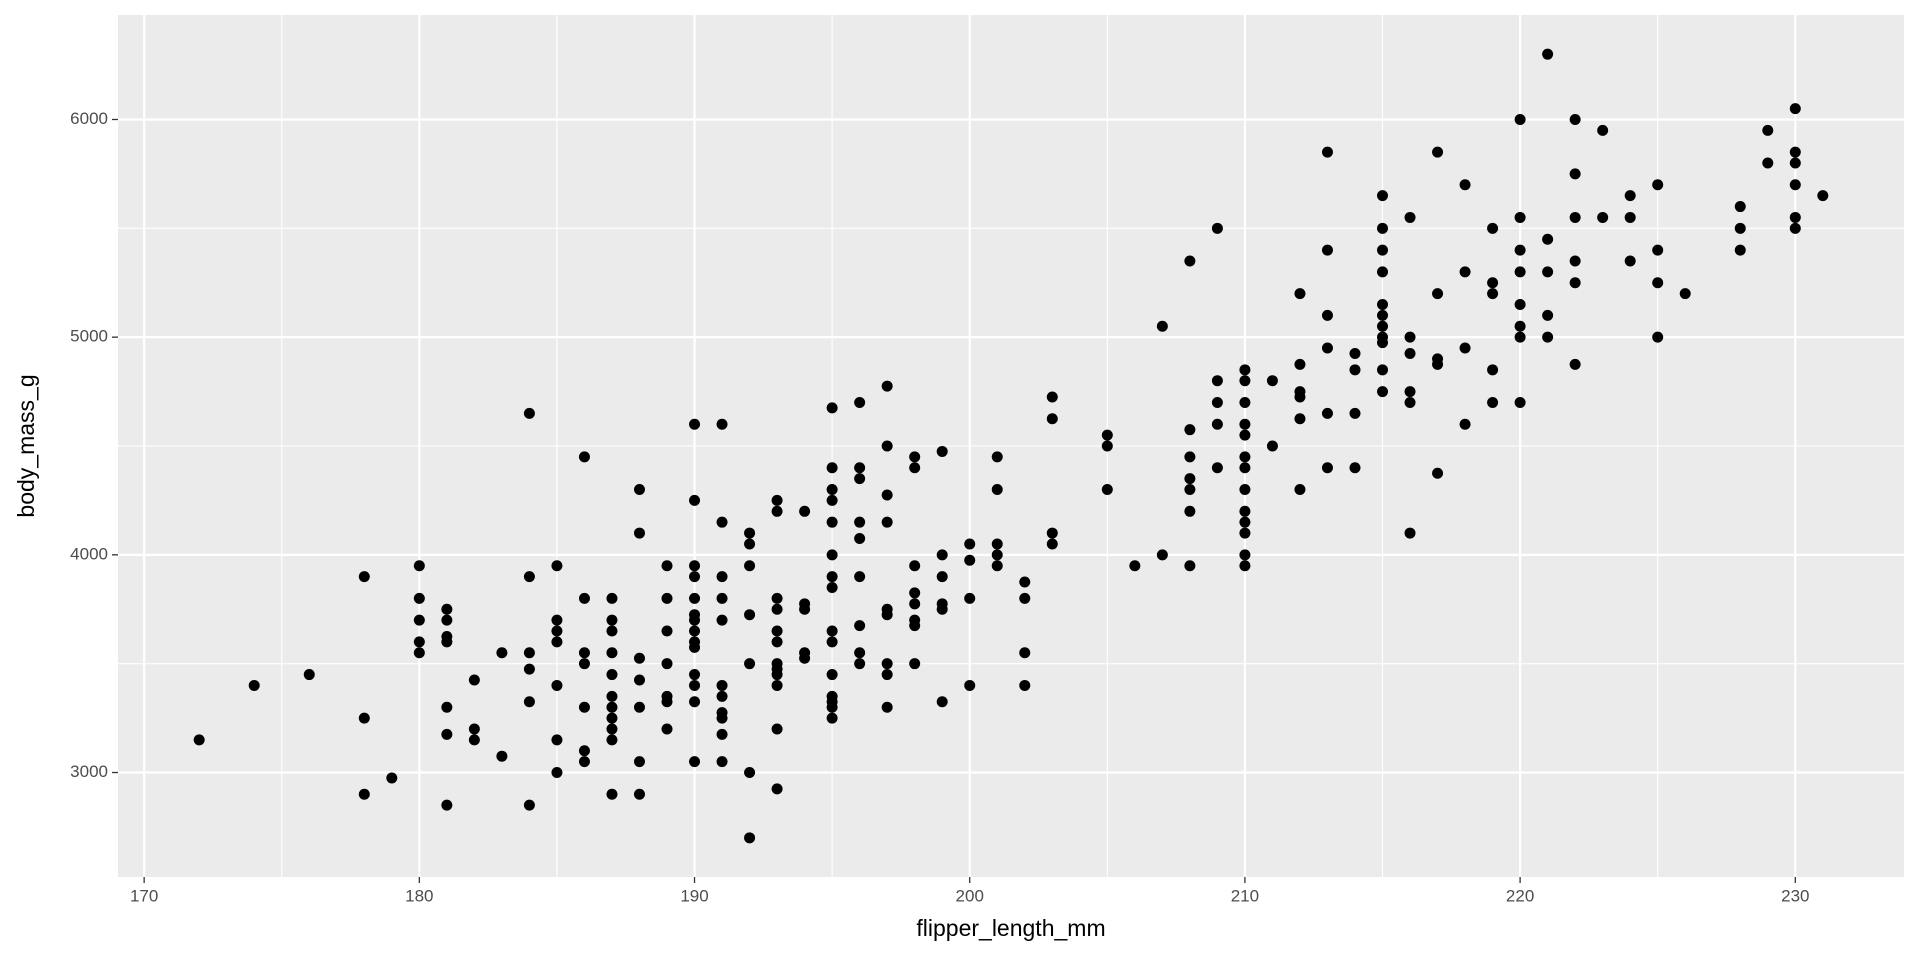 The height and width of the screenshot is (960, 1920). Describe the element at coordinates (26, 445) in the screenshot. I see `y-axis-title: body_mass_g` at that location.